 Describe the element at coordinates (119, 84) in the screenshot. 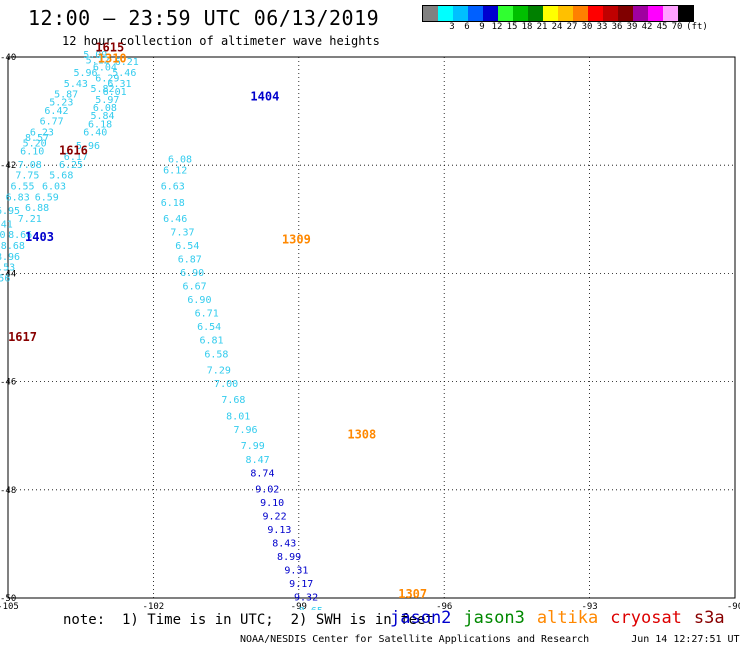

I see `wave-height-label: 6.31` at that location.